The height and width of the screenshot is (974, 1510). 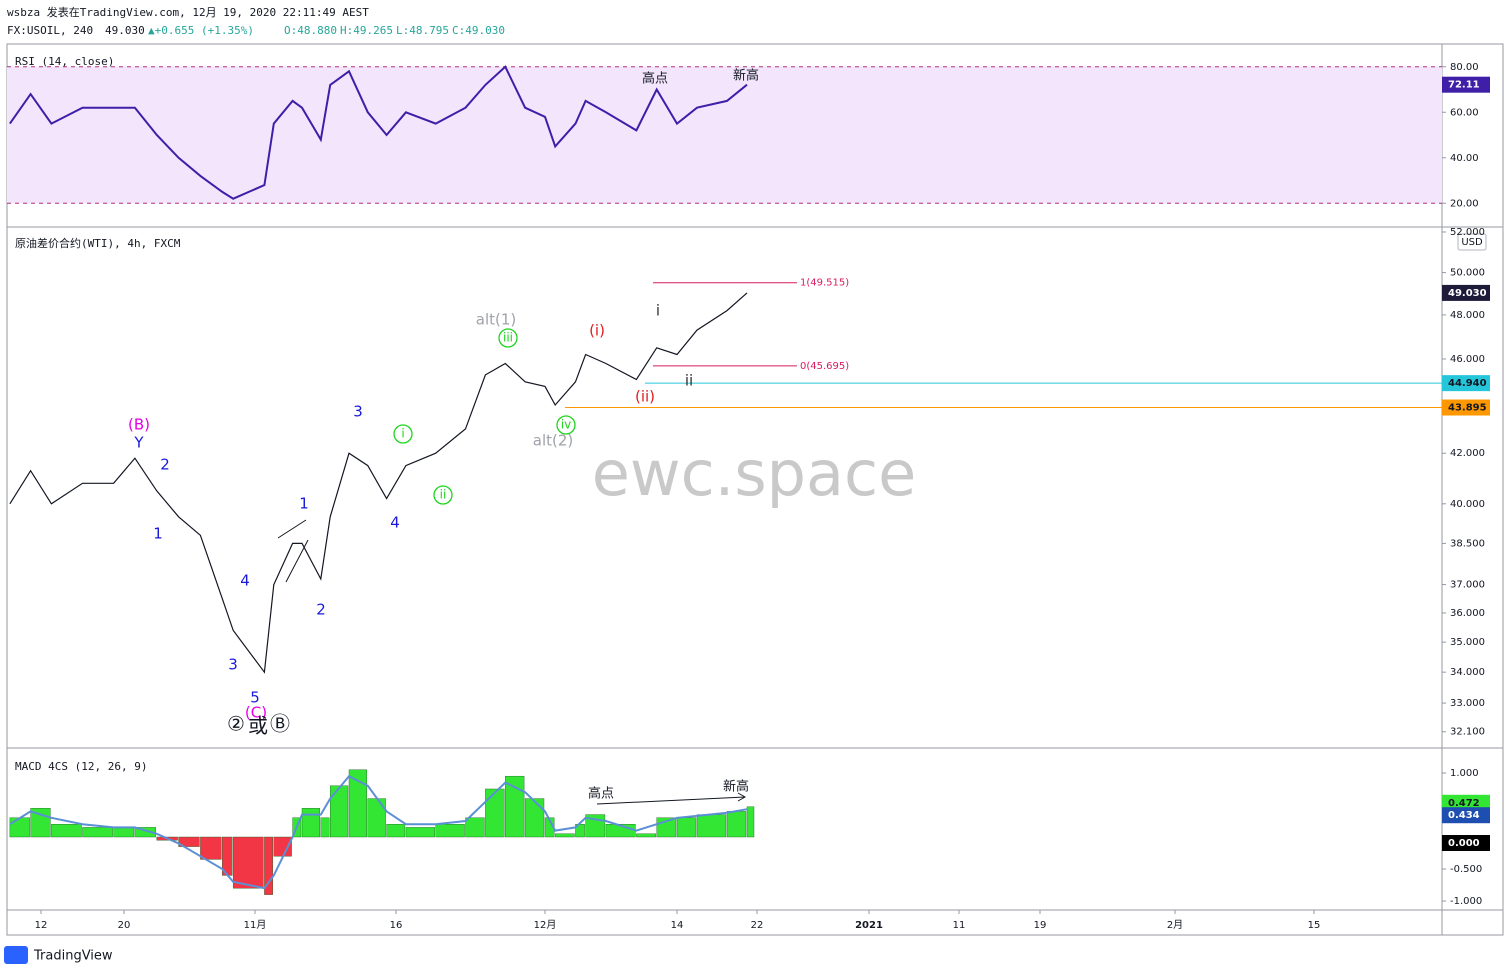 I want to click on arrow-head, so click(x=742, y=797).